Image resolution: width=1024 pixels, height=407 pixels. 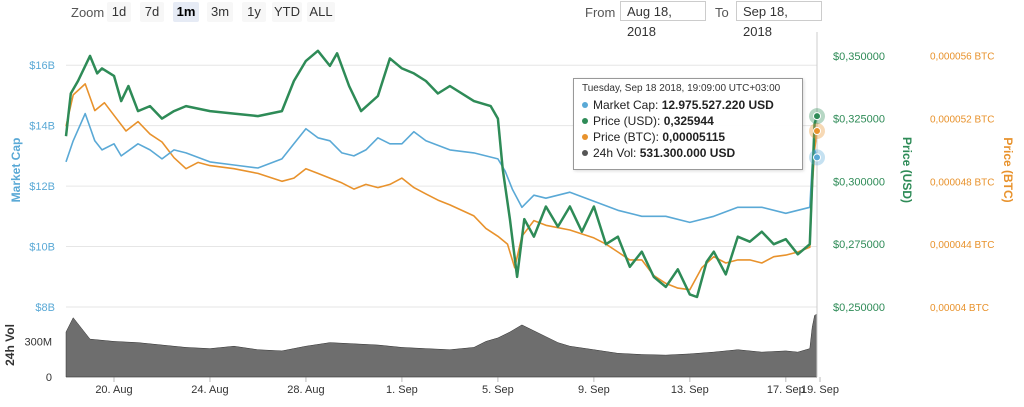 What do you see at coordinates (962, 119) in the screenshot?
I see `price-btc-tick-label: 0,000052 BTC` at bounding box center [962, 119].